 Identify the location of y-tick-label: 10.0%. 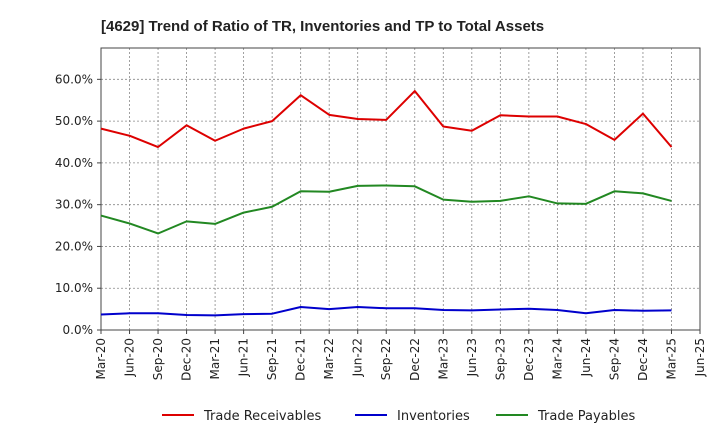
(74, 288).